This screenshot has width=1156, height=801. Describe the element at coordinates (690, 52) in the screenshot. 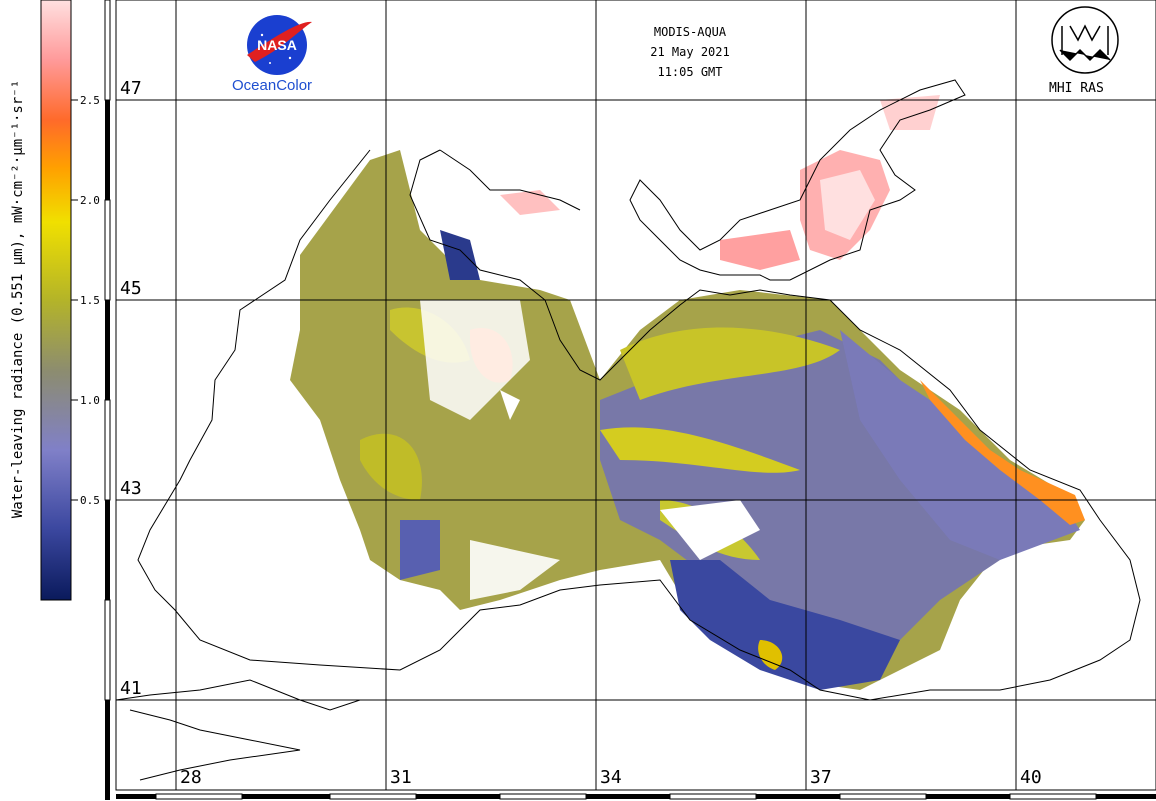

I see `date-label: 21 May 2021` at that location.